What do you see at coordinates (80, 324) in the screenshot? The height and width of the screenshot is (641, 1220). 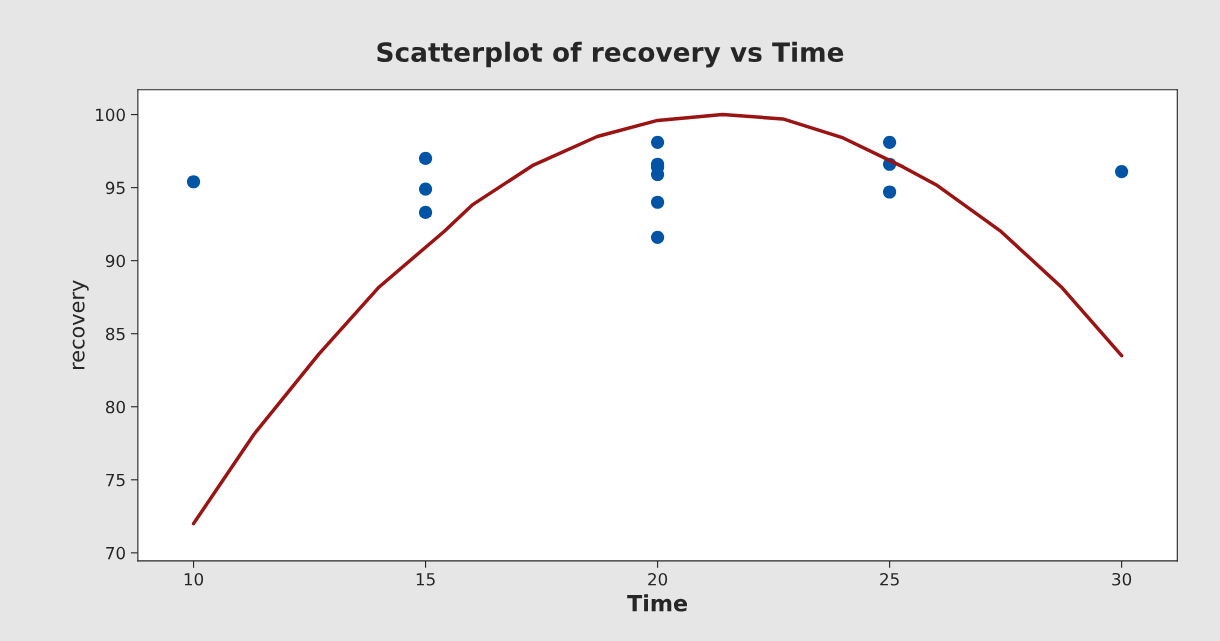 I see `y-axis-title: recovery` at bounding box center [80, 324].